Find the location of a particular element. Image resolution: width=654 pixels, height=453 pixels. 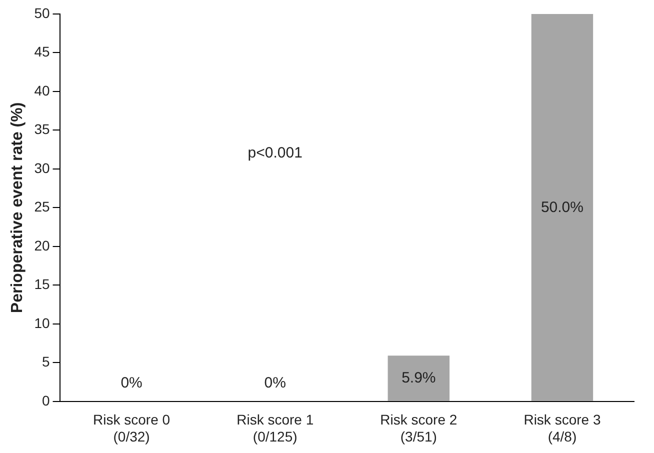

y-axis-title: Perioperative event rate (%) is located at coordinates (17, 208).